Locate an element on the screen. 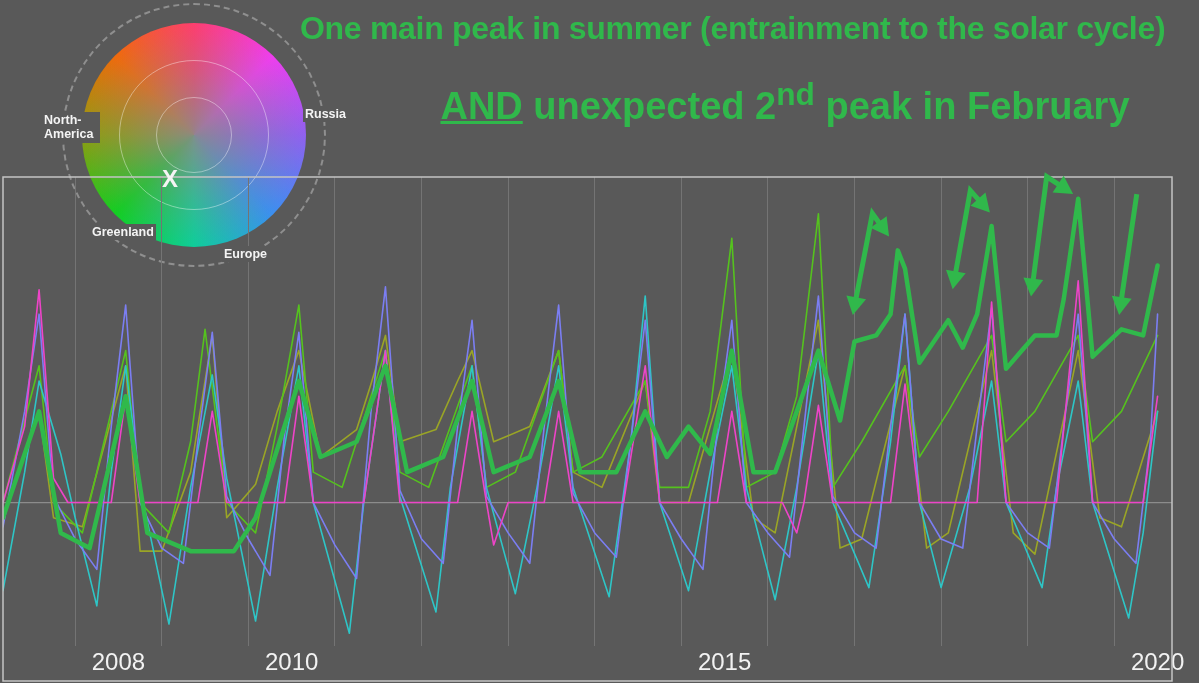 This screenshot has height=683, width=1199. x-tick-label: 2020 is located at coordinates (1157, 662).